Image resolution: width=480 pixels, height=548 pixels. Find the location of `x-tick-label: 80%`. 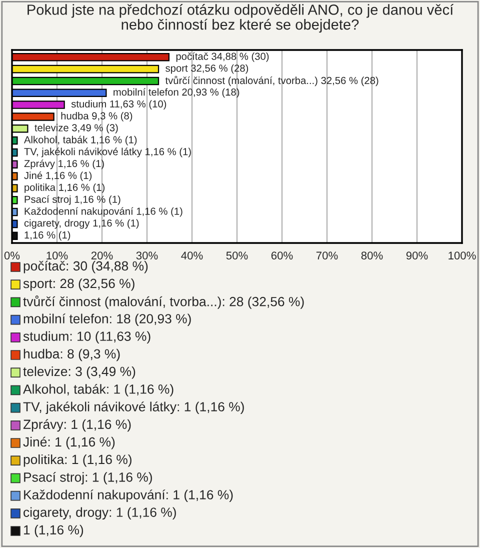

x-tick-label: 80% is located at coordinates (372, 256).